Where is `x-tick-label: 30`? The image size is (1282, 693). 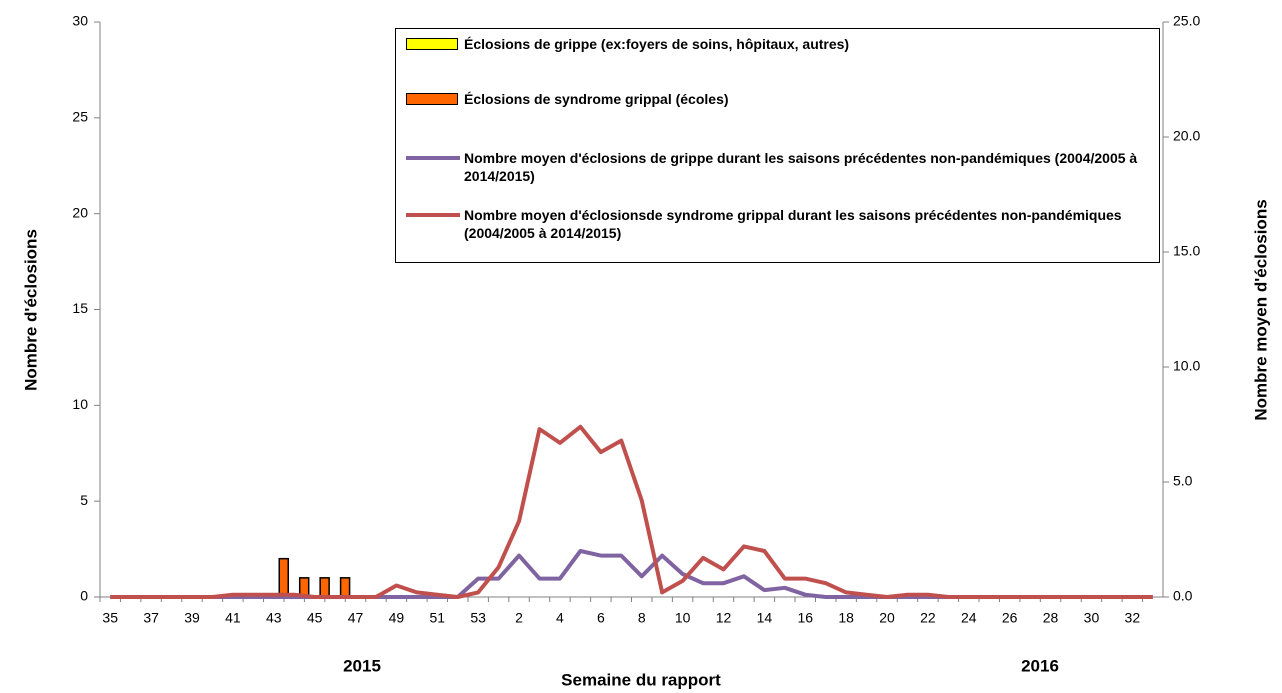 x-tick-label: 30 is located at coordinates (1092, 618).